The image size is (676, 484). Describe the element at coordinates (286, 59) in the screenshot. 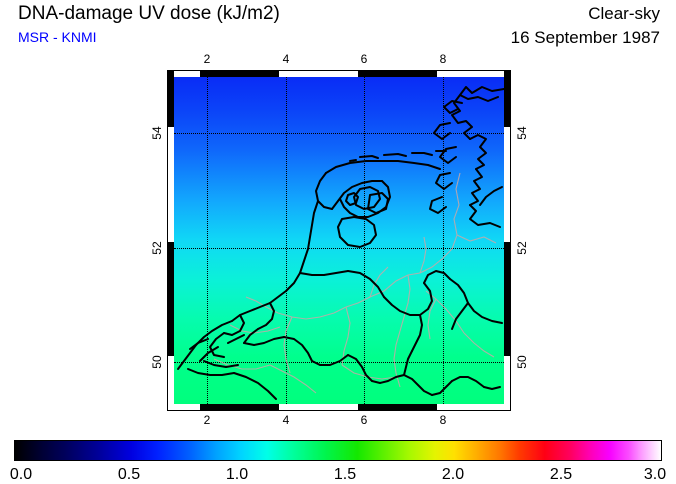

I see `tick-top-2: 4` at that location.